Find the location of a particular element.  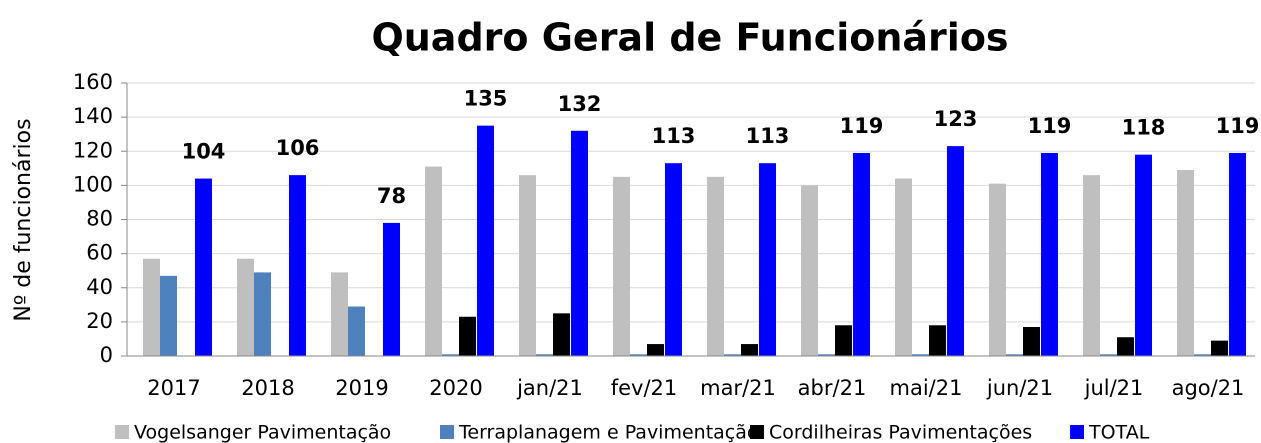

x-tick-label: abr/21 is located at coordinates (832, 388).